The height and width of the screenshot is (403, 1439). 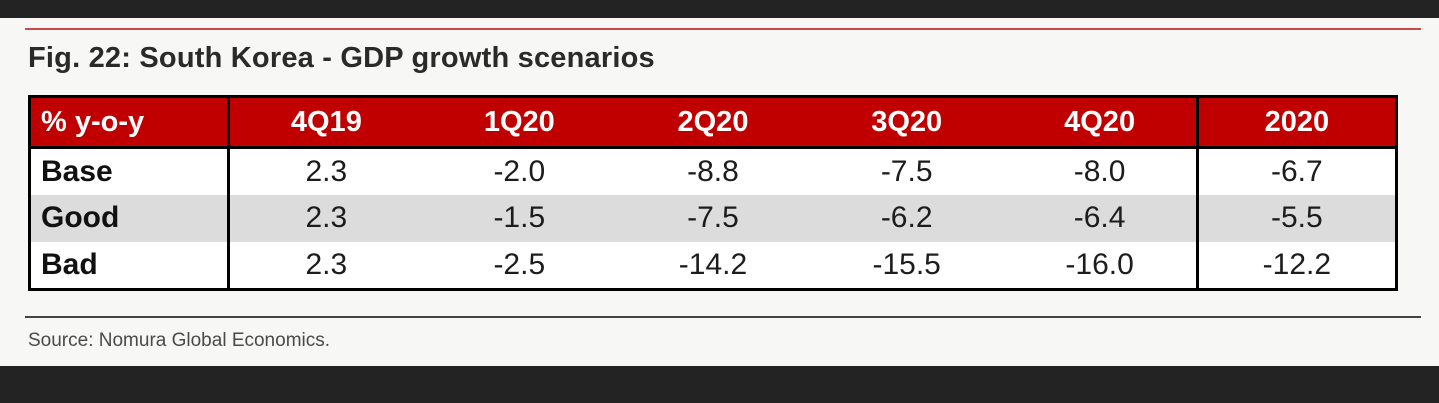 What do you see at coordinates (906, 123) in the screenshot?
I see `header-cell: 3Q20` at bounding box center [906, 123].